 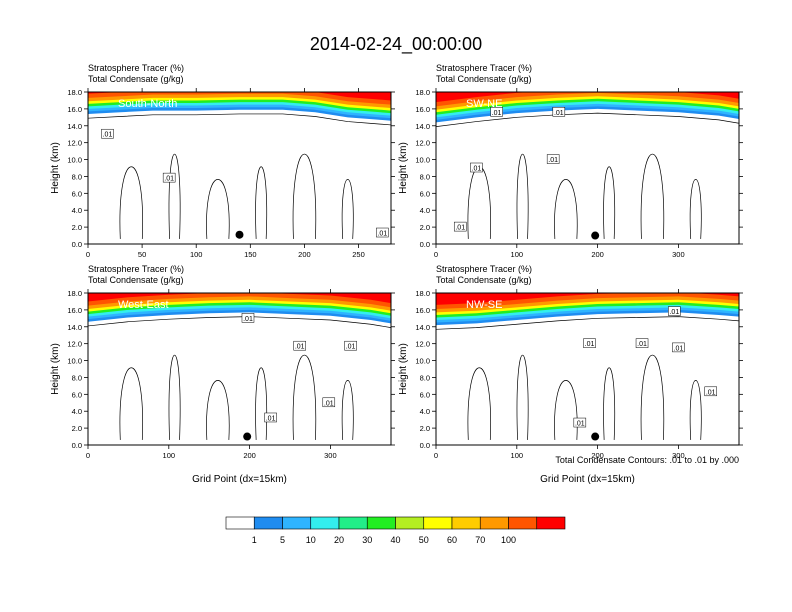 I want to click on colorbar-label: 50, so click(x=424, y=540).